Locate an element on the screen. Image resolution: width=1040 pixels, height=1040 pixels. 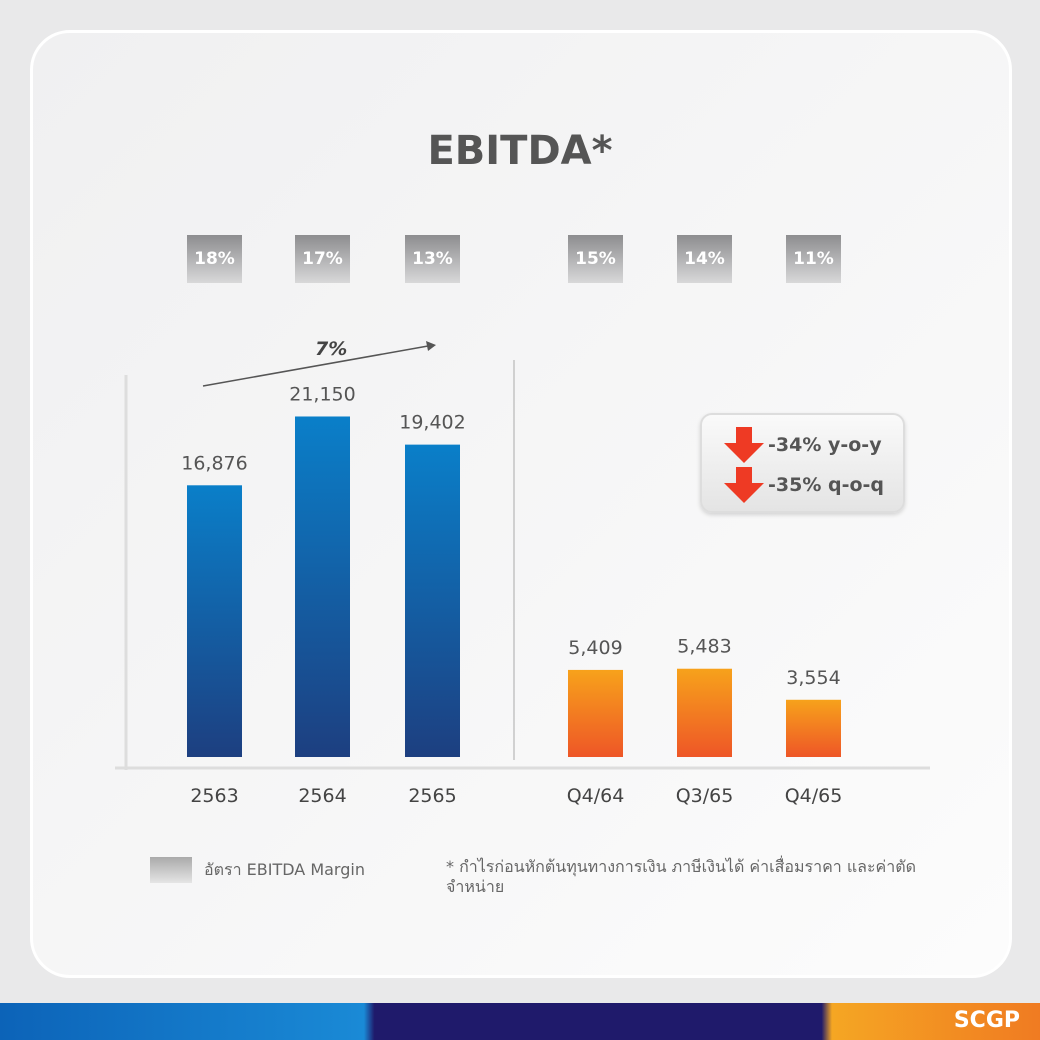
category-label: 2565 is located at coordinates (432, 796).